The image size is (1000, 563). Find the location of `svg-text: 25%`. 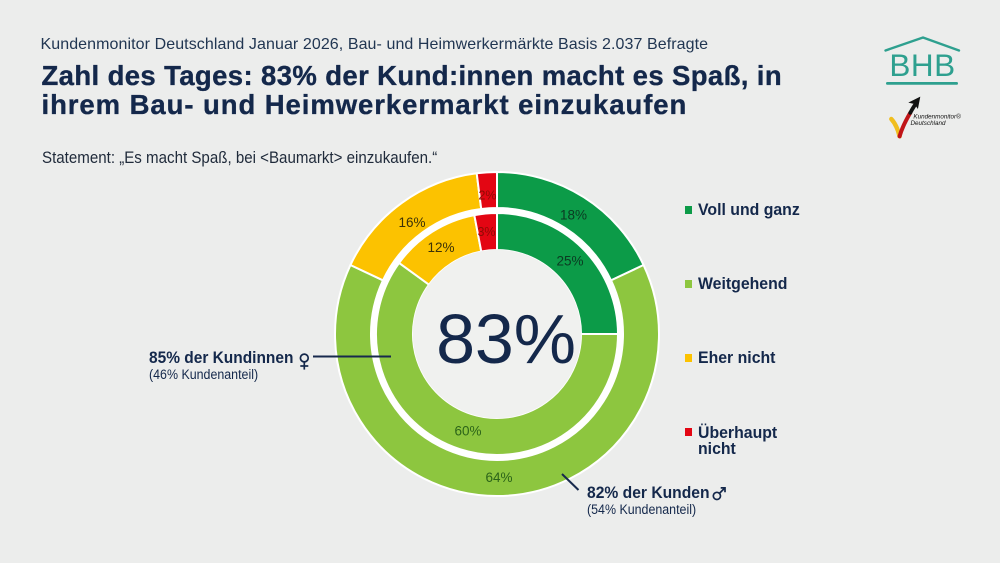

svg-text: 25% is located at coordinates (569, 261).